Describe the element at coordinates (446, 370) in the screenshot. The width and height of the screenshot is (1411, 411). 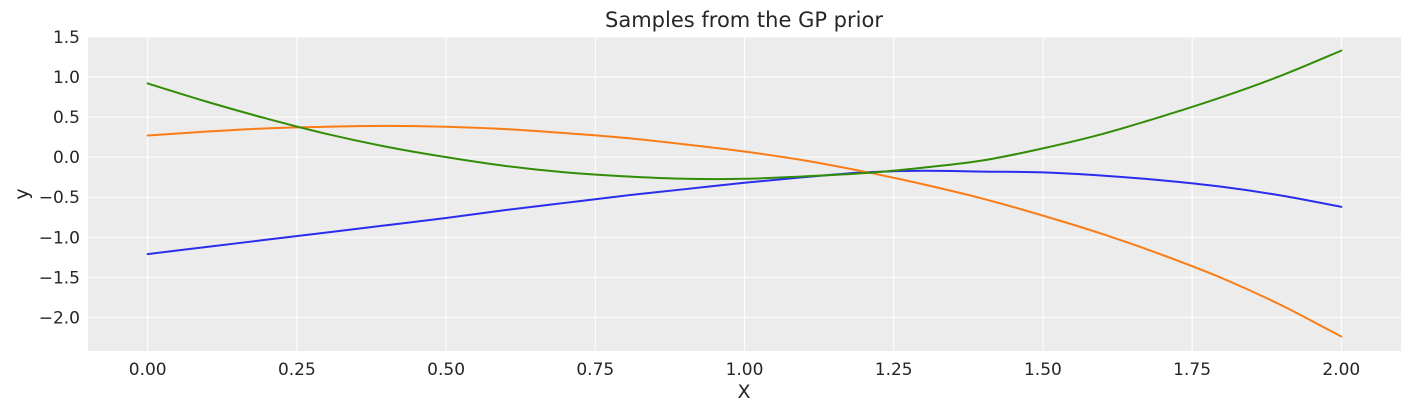
I see `x-tick-label: 0.50` at that location.